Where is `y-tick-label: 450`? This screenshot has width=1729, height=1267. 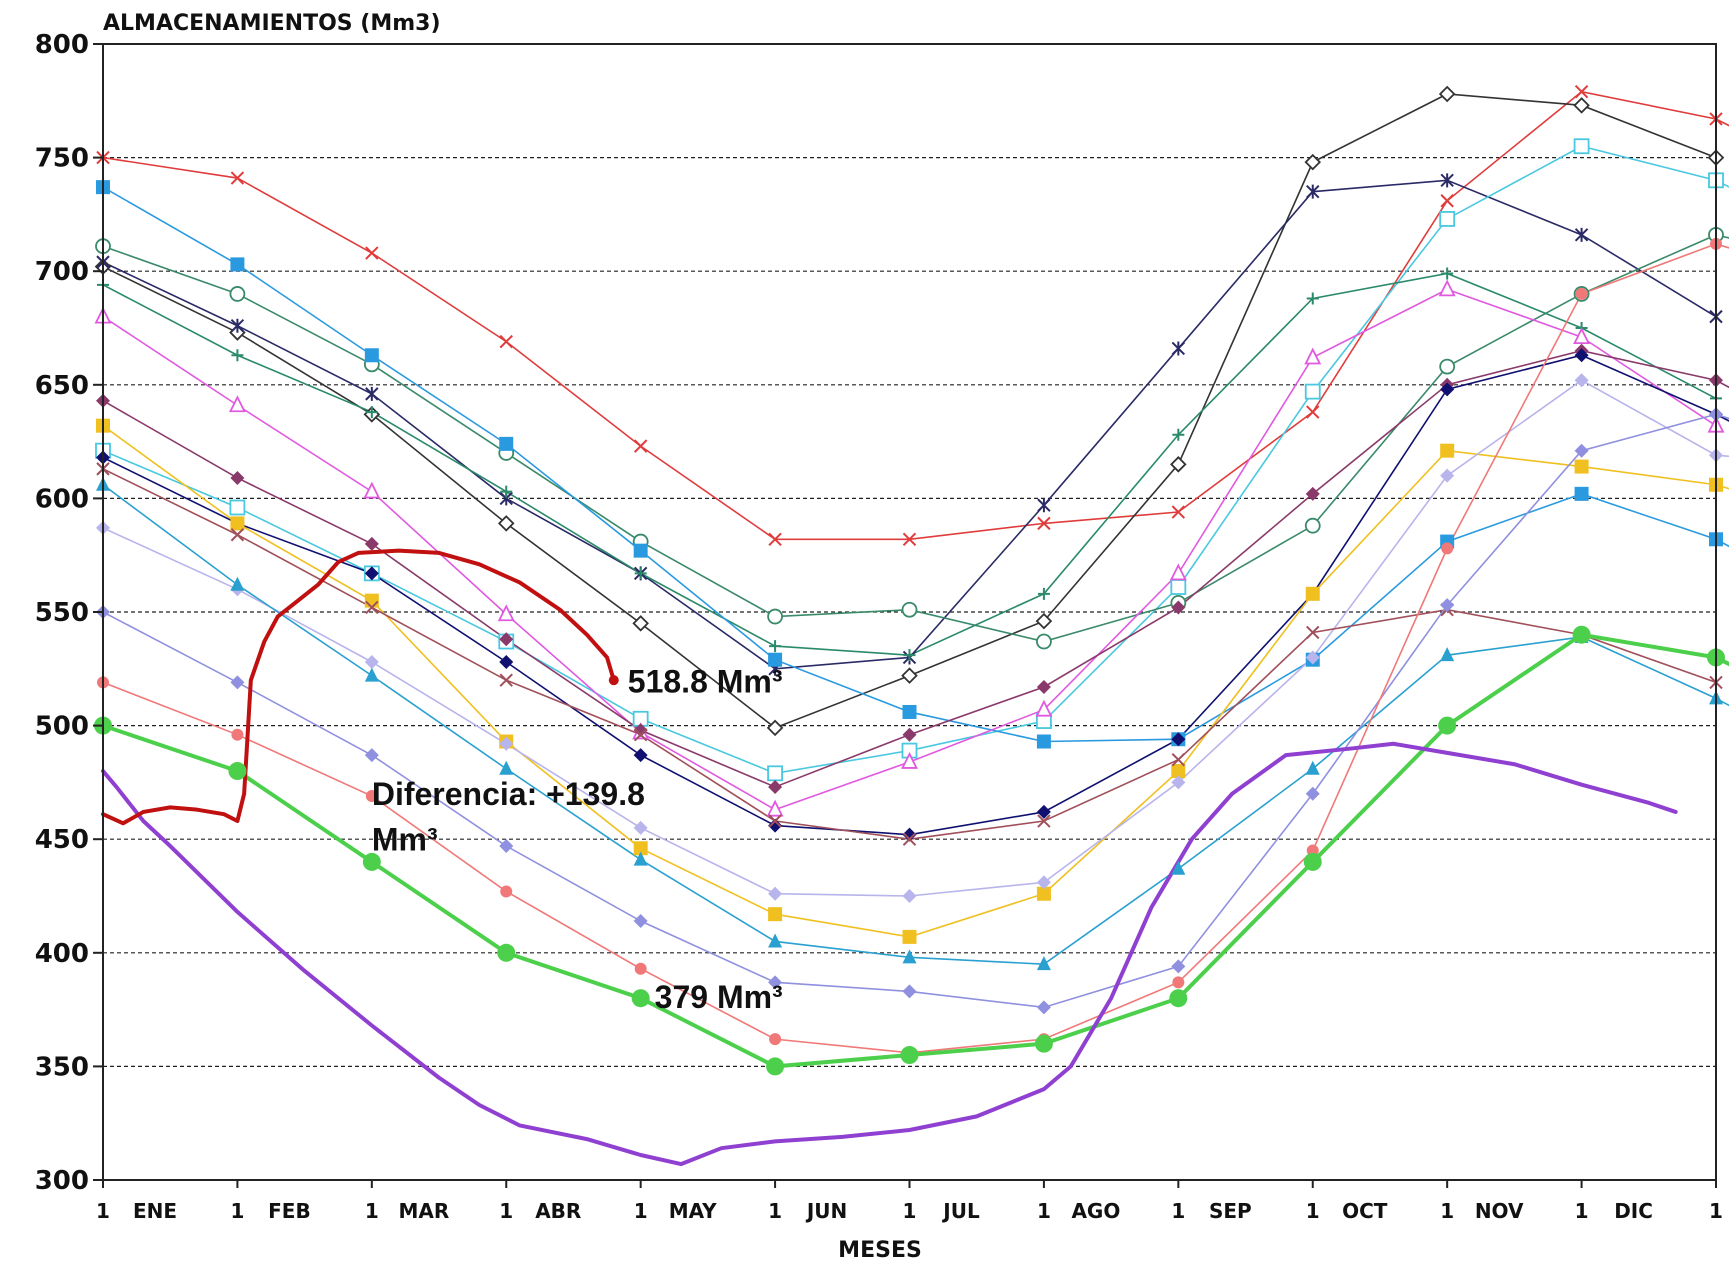
y-tick-label: 450 is located at coordinates (62, 840).